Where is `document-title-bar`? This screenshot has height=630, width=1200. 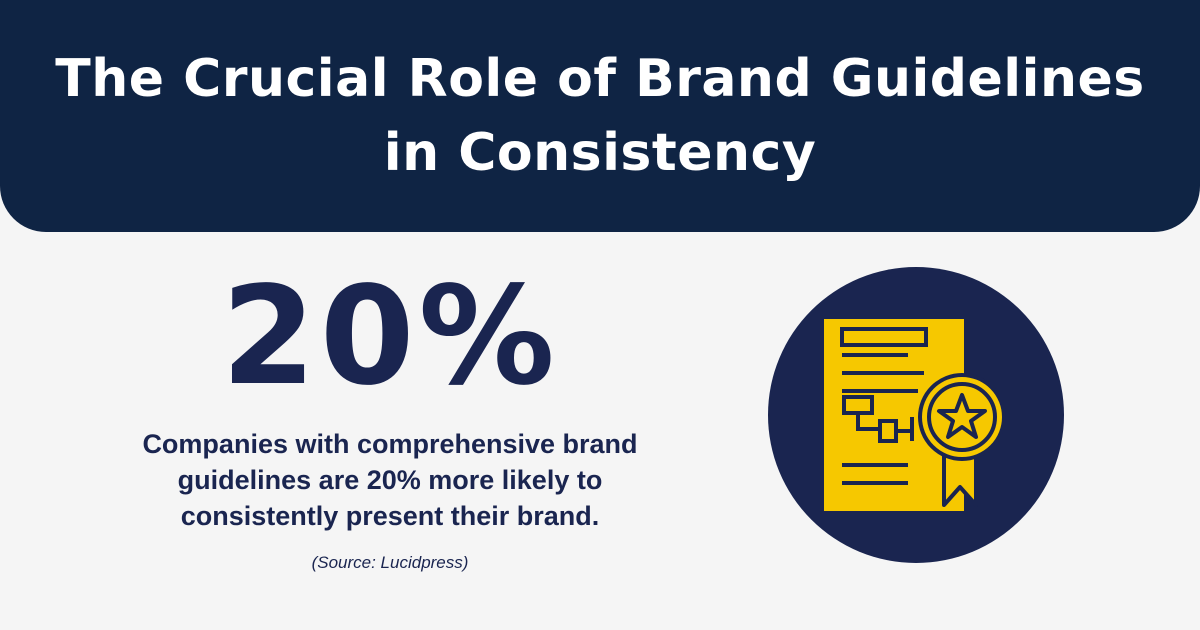 document-title-bar is located at coordinates (884, 337).